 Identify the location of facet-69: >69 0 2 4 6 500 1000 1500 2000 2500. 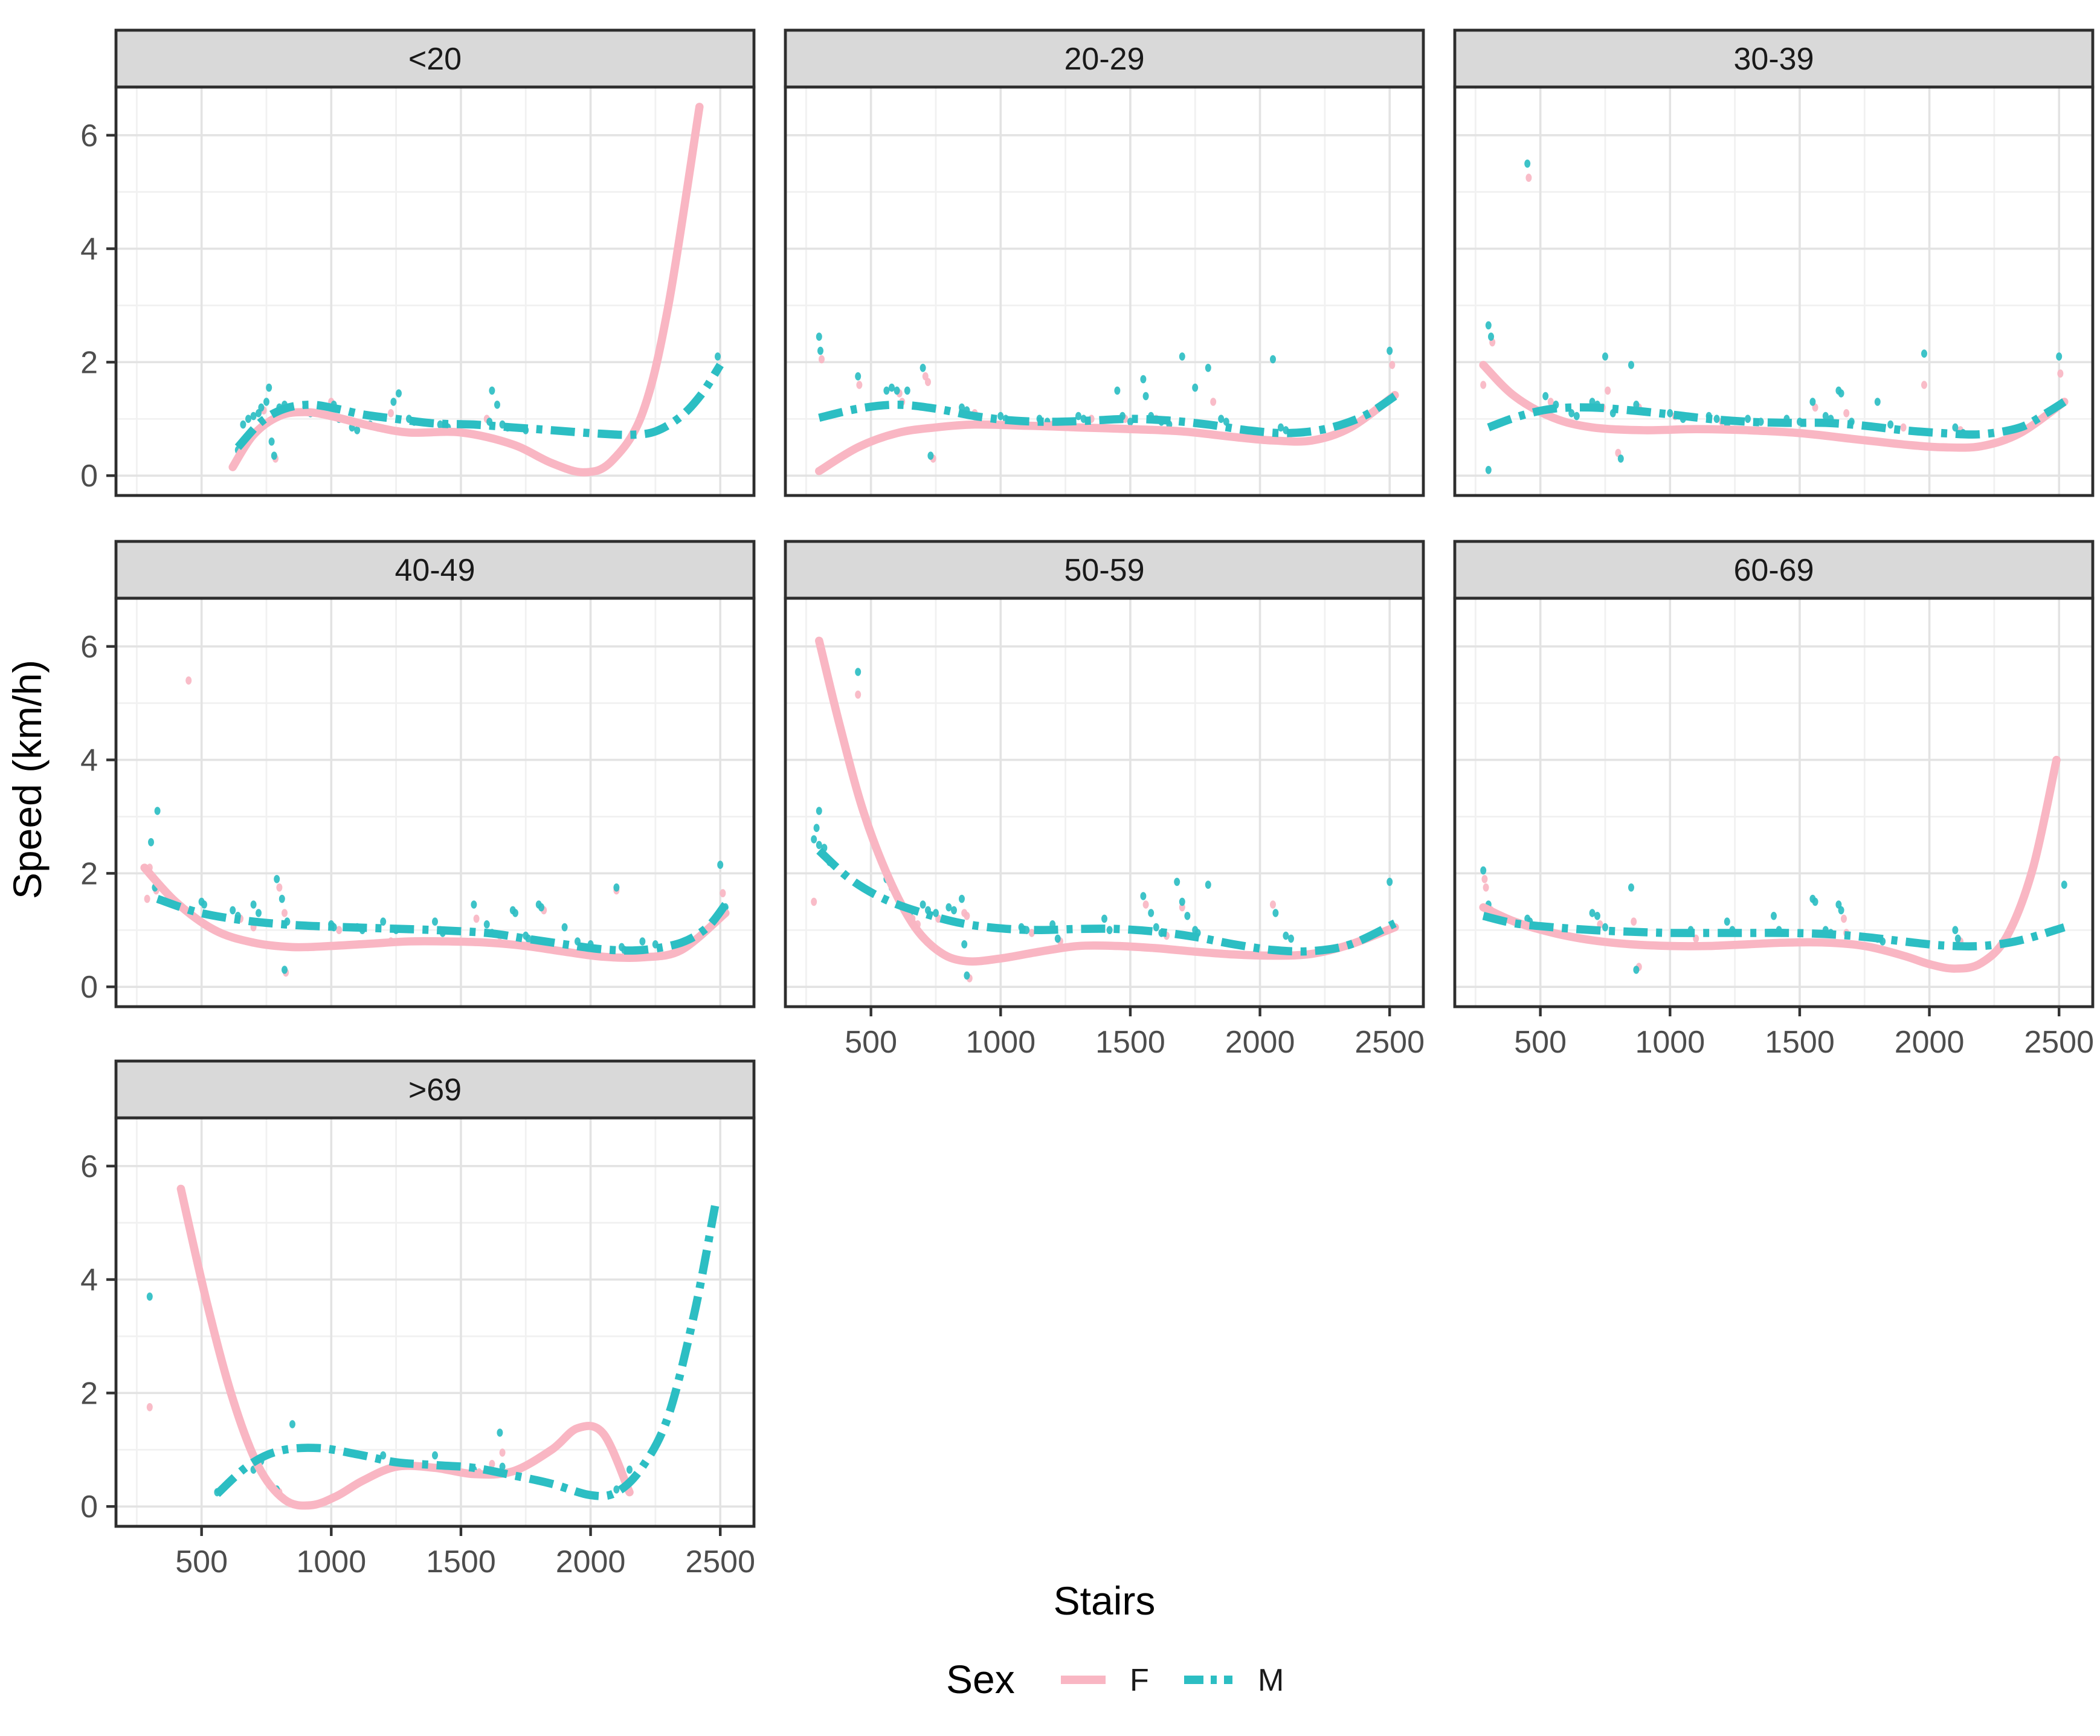
(418, 1320).